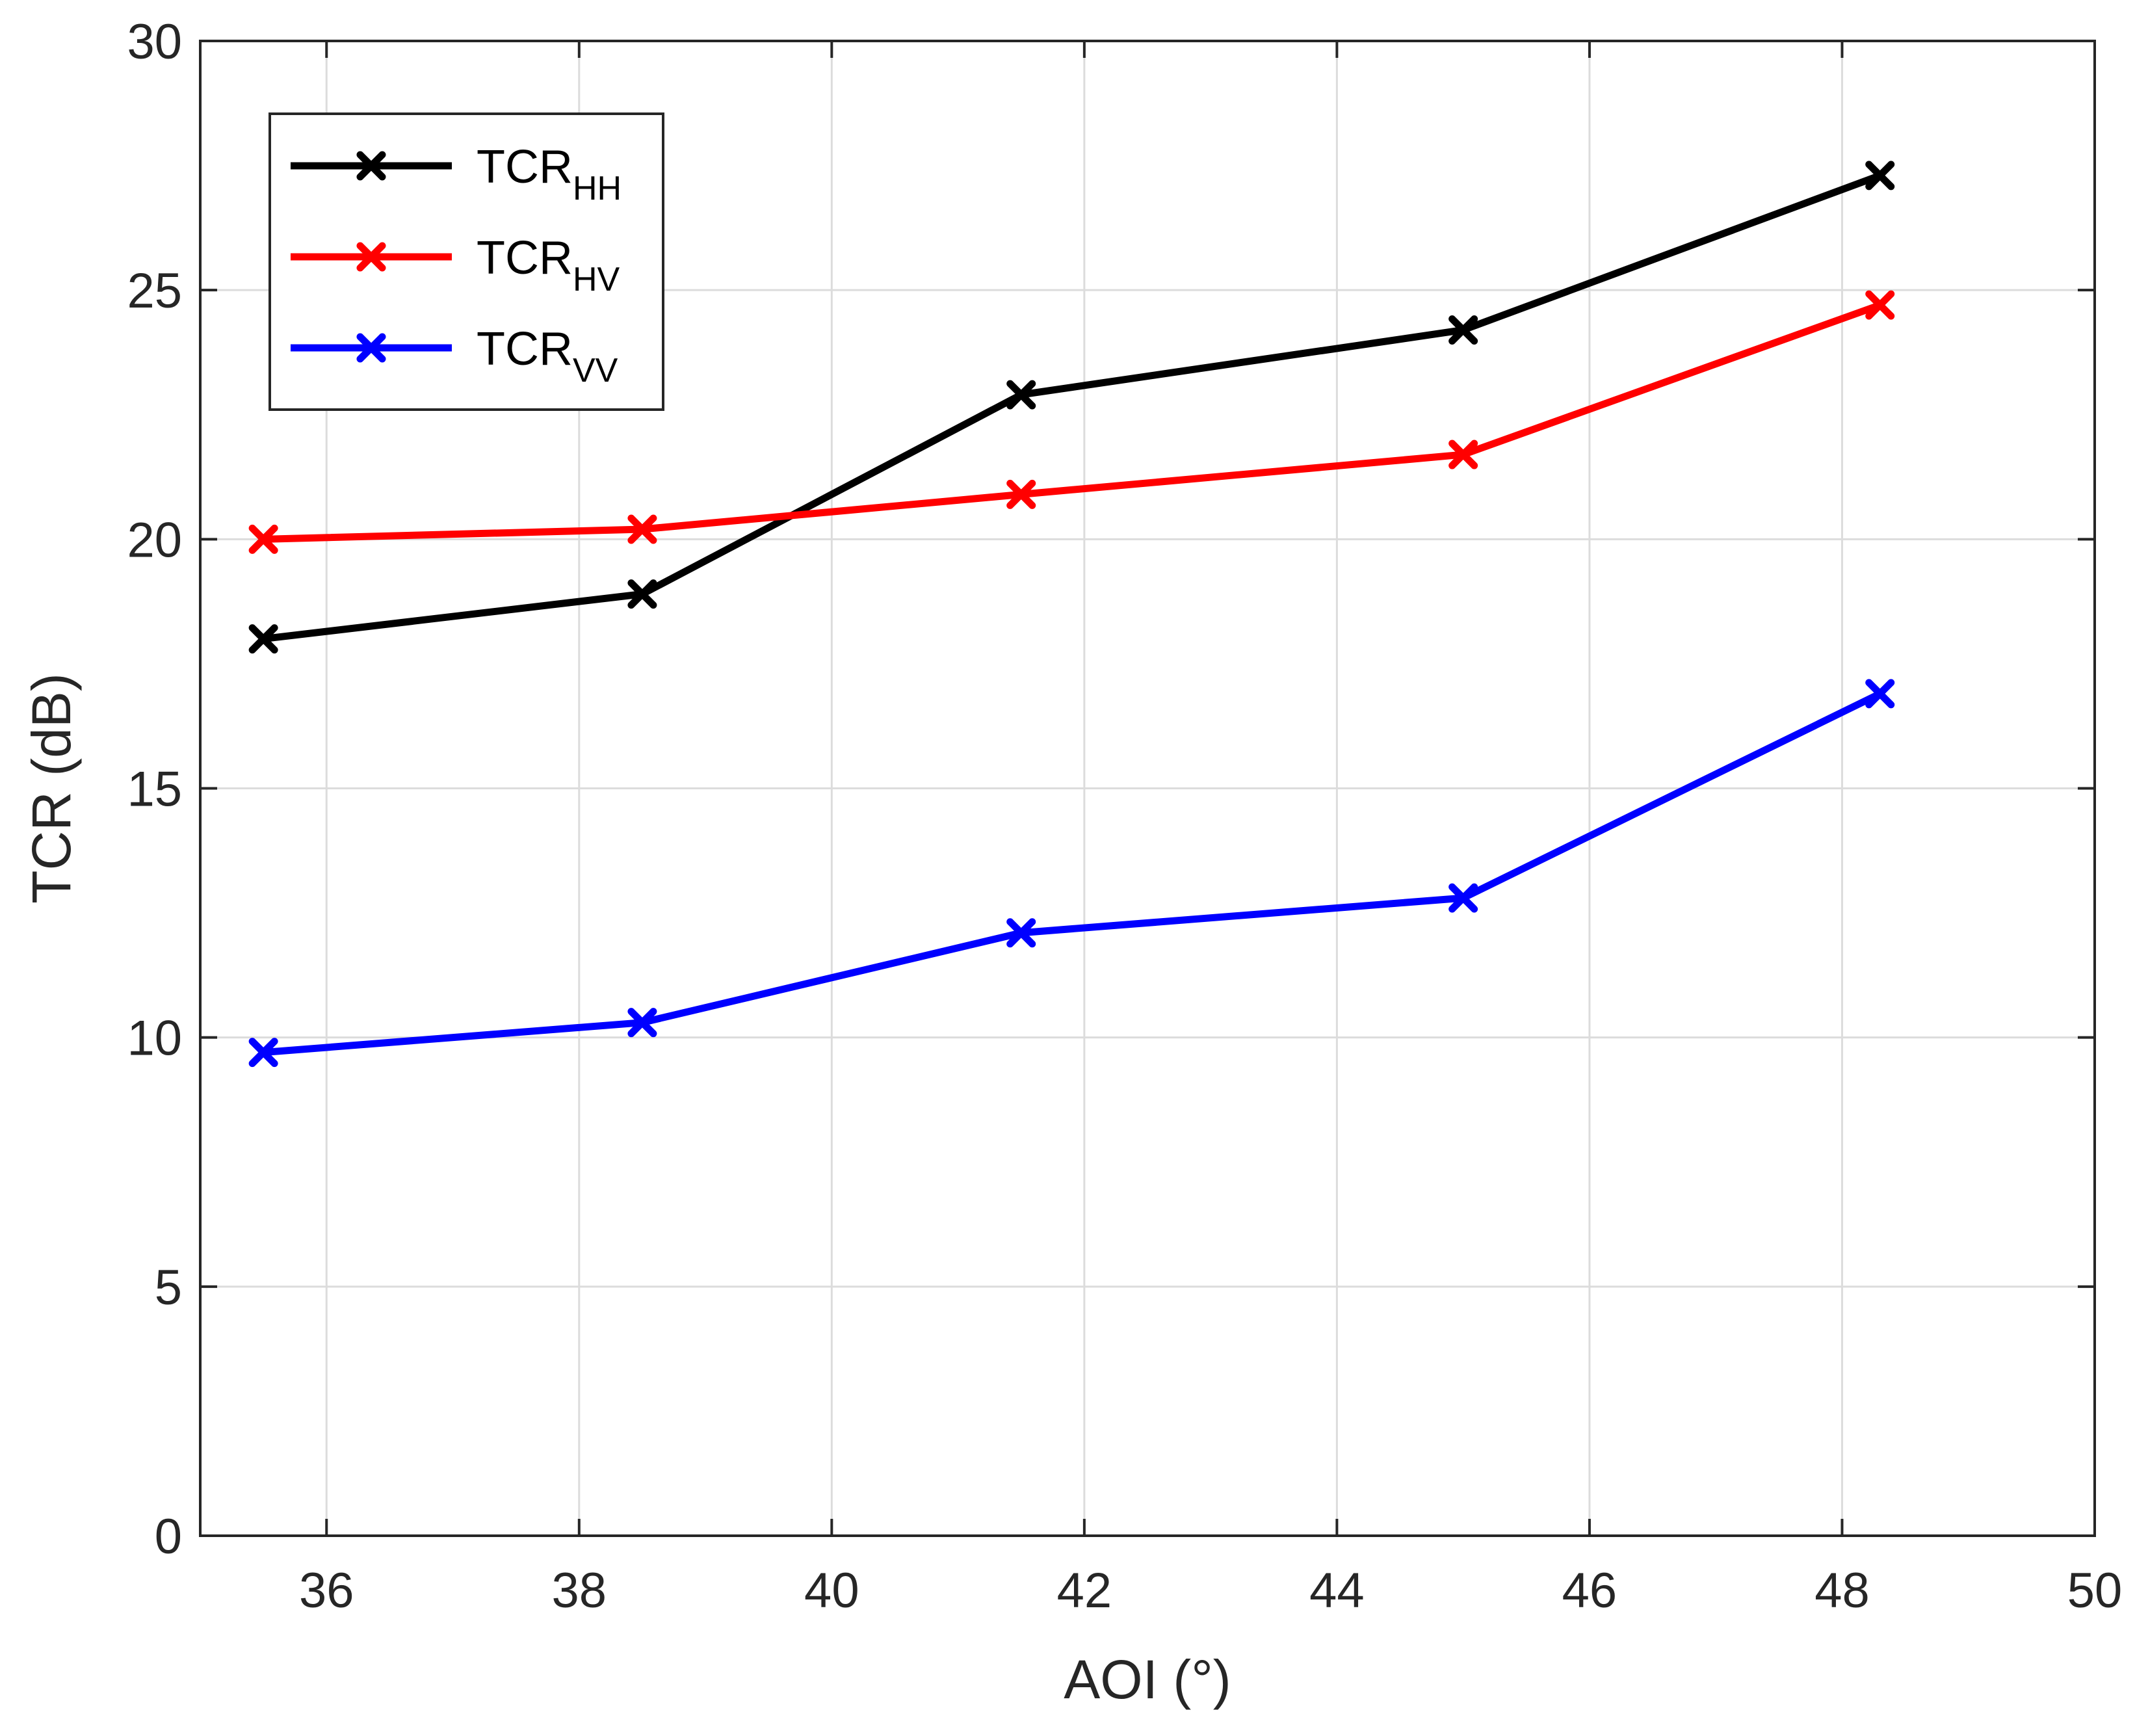 This screenshot has height=1736, width=2148. Describe the element at coordinates (1337, 1590) in the screenshot. I see `x-tick-label: 44` at that location.